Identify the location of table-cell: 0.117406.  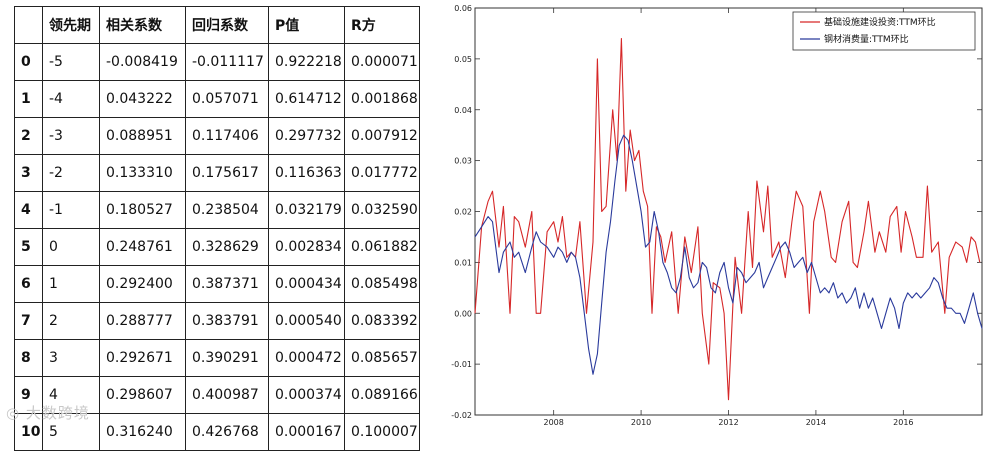
(227, 136).